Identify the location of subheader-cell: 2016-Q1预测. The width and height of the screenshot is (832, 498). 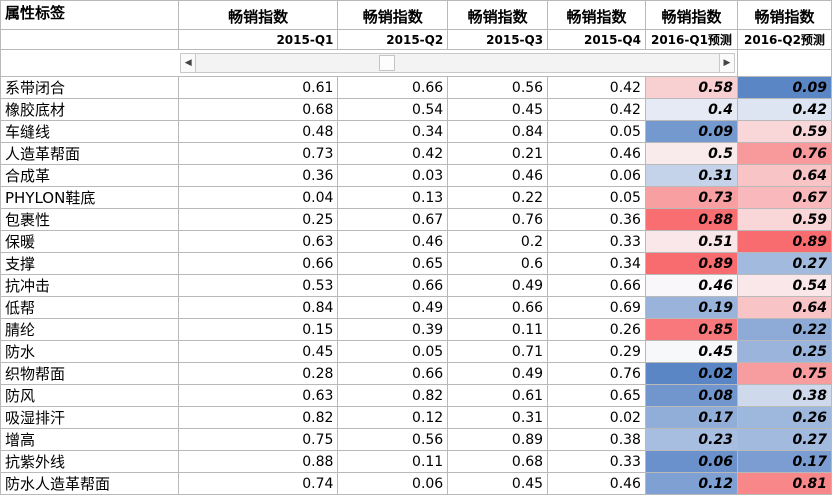
(691, 39).